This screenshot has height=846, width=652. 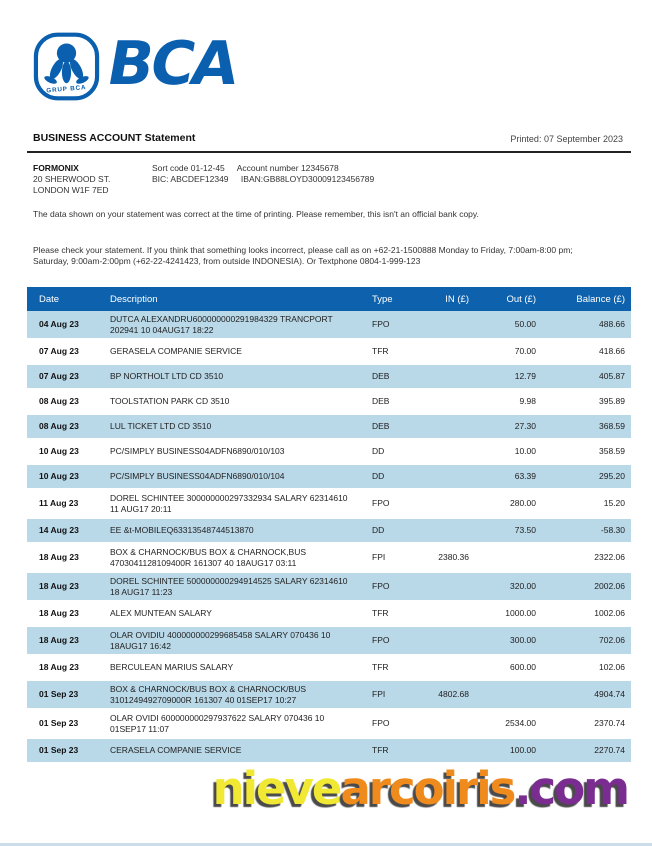 What do you see at coordinates (66, 66) in the screenshot?
I see `bca-flower-icon: GRUP BCA` at bounding box center [66, 66].